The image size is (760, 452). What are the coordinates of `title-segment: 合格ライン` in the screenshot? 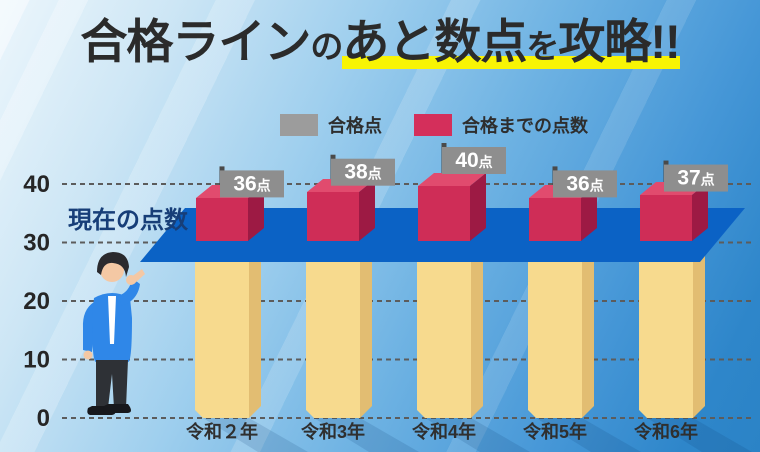 It's located at (195, 41).